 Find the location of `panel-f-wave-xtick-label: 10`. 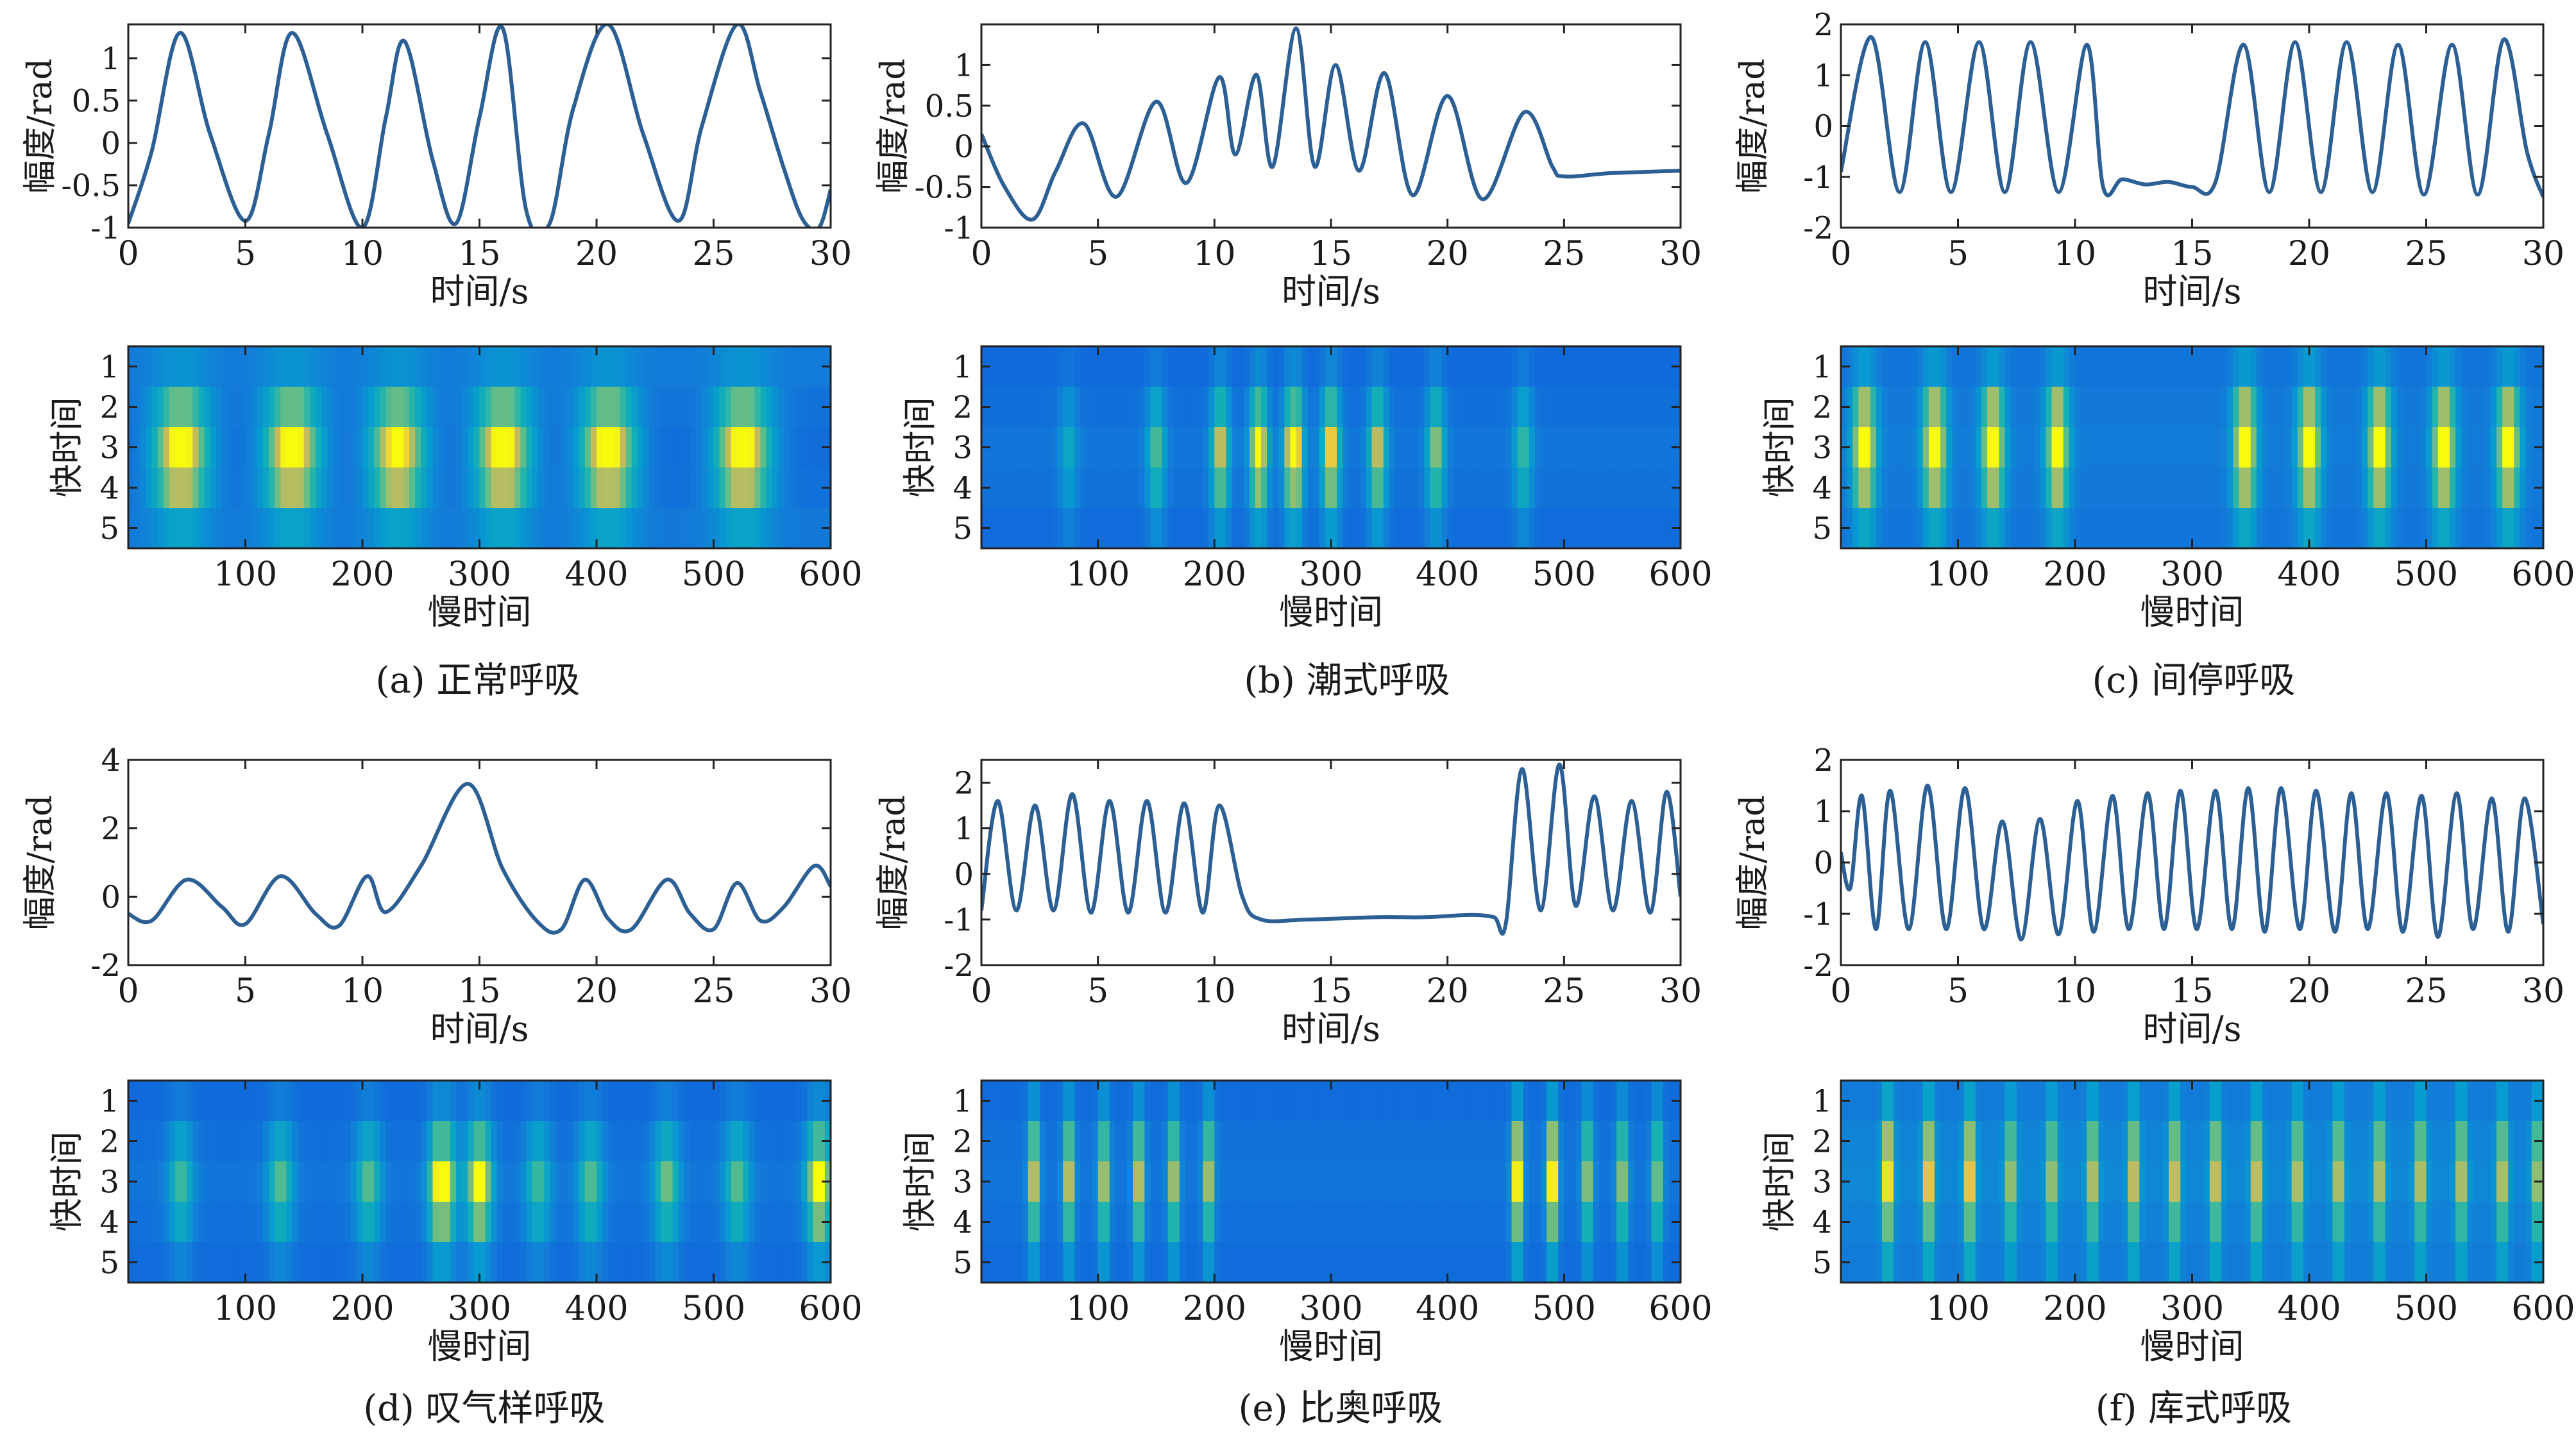

panel-f-wave-xtick-label: 10 is located at coordinates (2075, 991).